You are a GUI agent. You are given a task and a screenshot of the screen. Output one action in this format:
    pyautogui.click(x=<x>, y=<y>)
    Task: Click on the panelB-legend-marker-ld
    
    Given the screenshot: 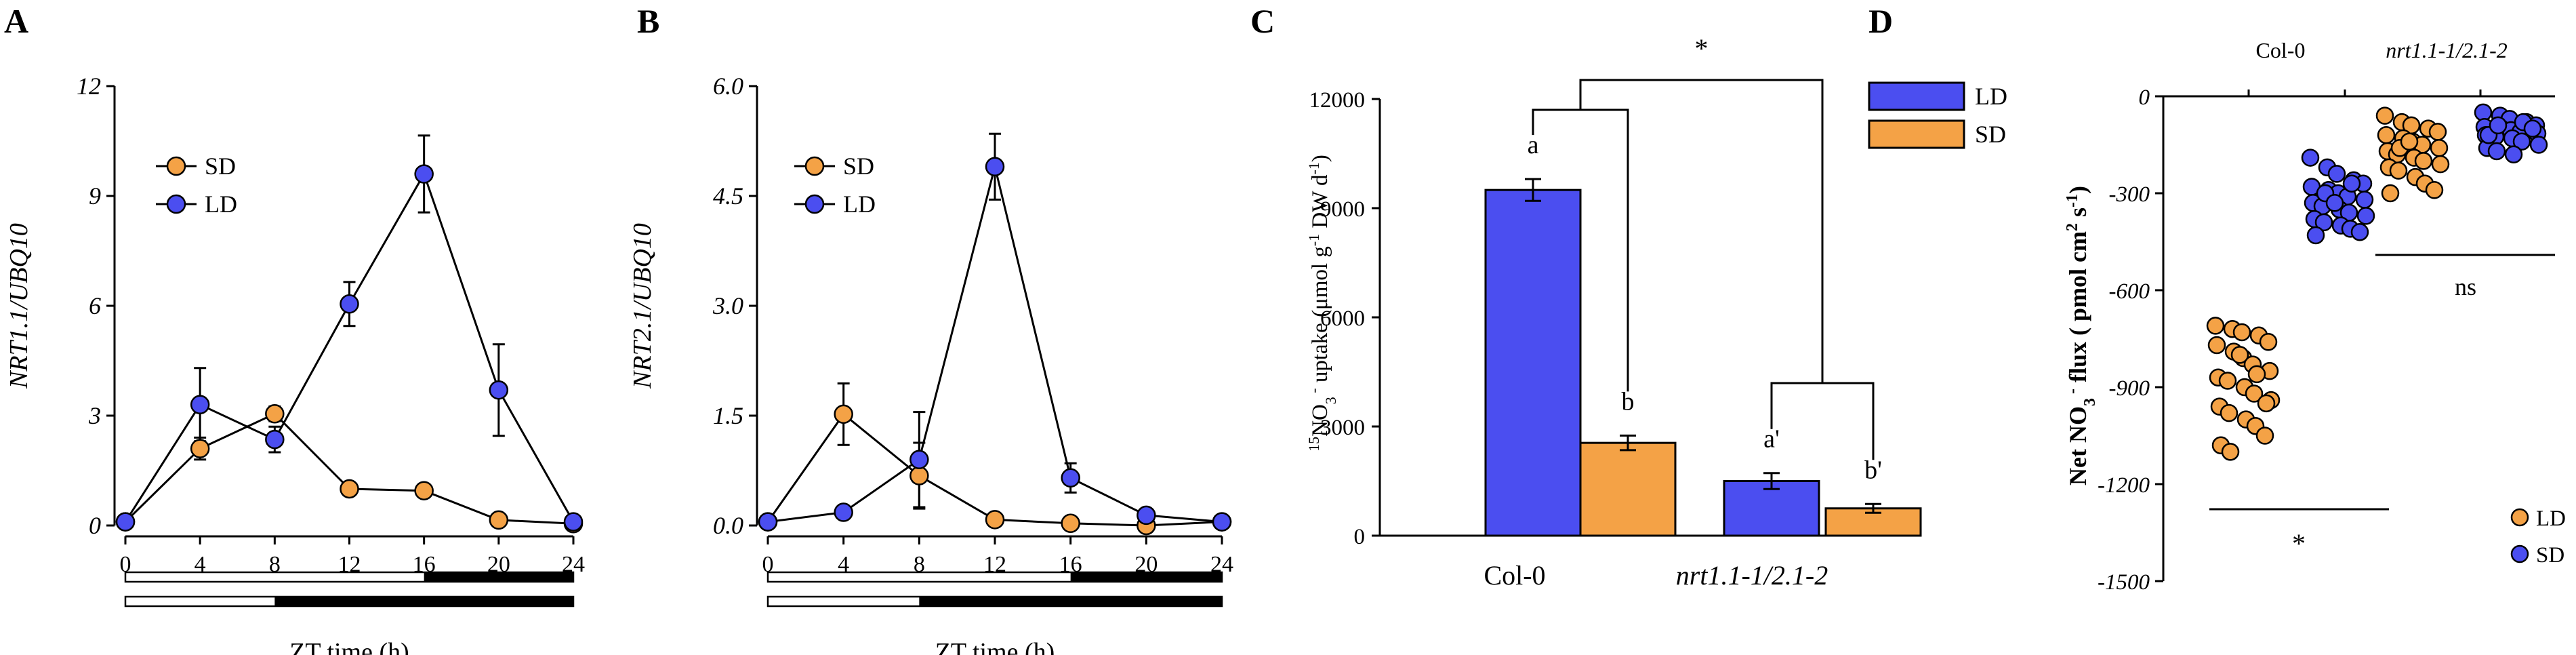 What is the action you would take?
    pyautogui.click(x=814, y=204)
    